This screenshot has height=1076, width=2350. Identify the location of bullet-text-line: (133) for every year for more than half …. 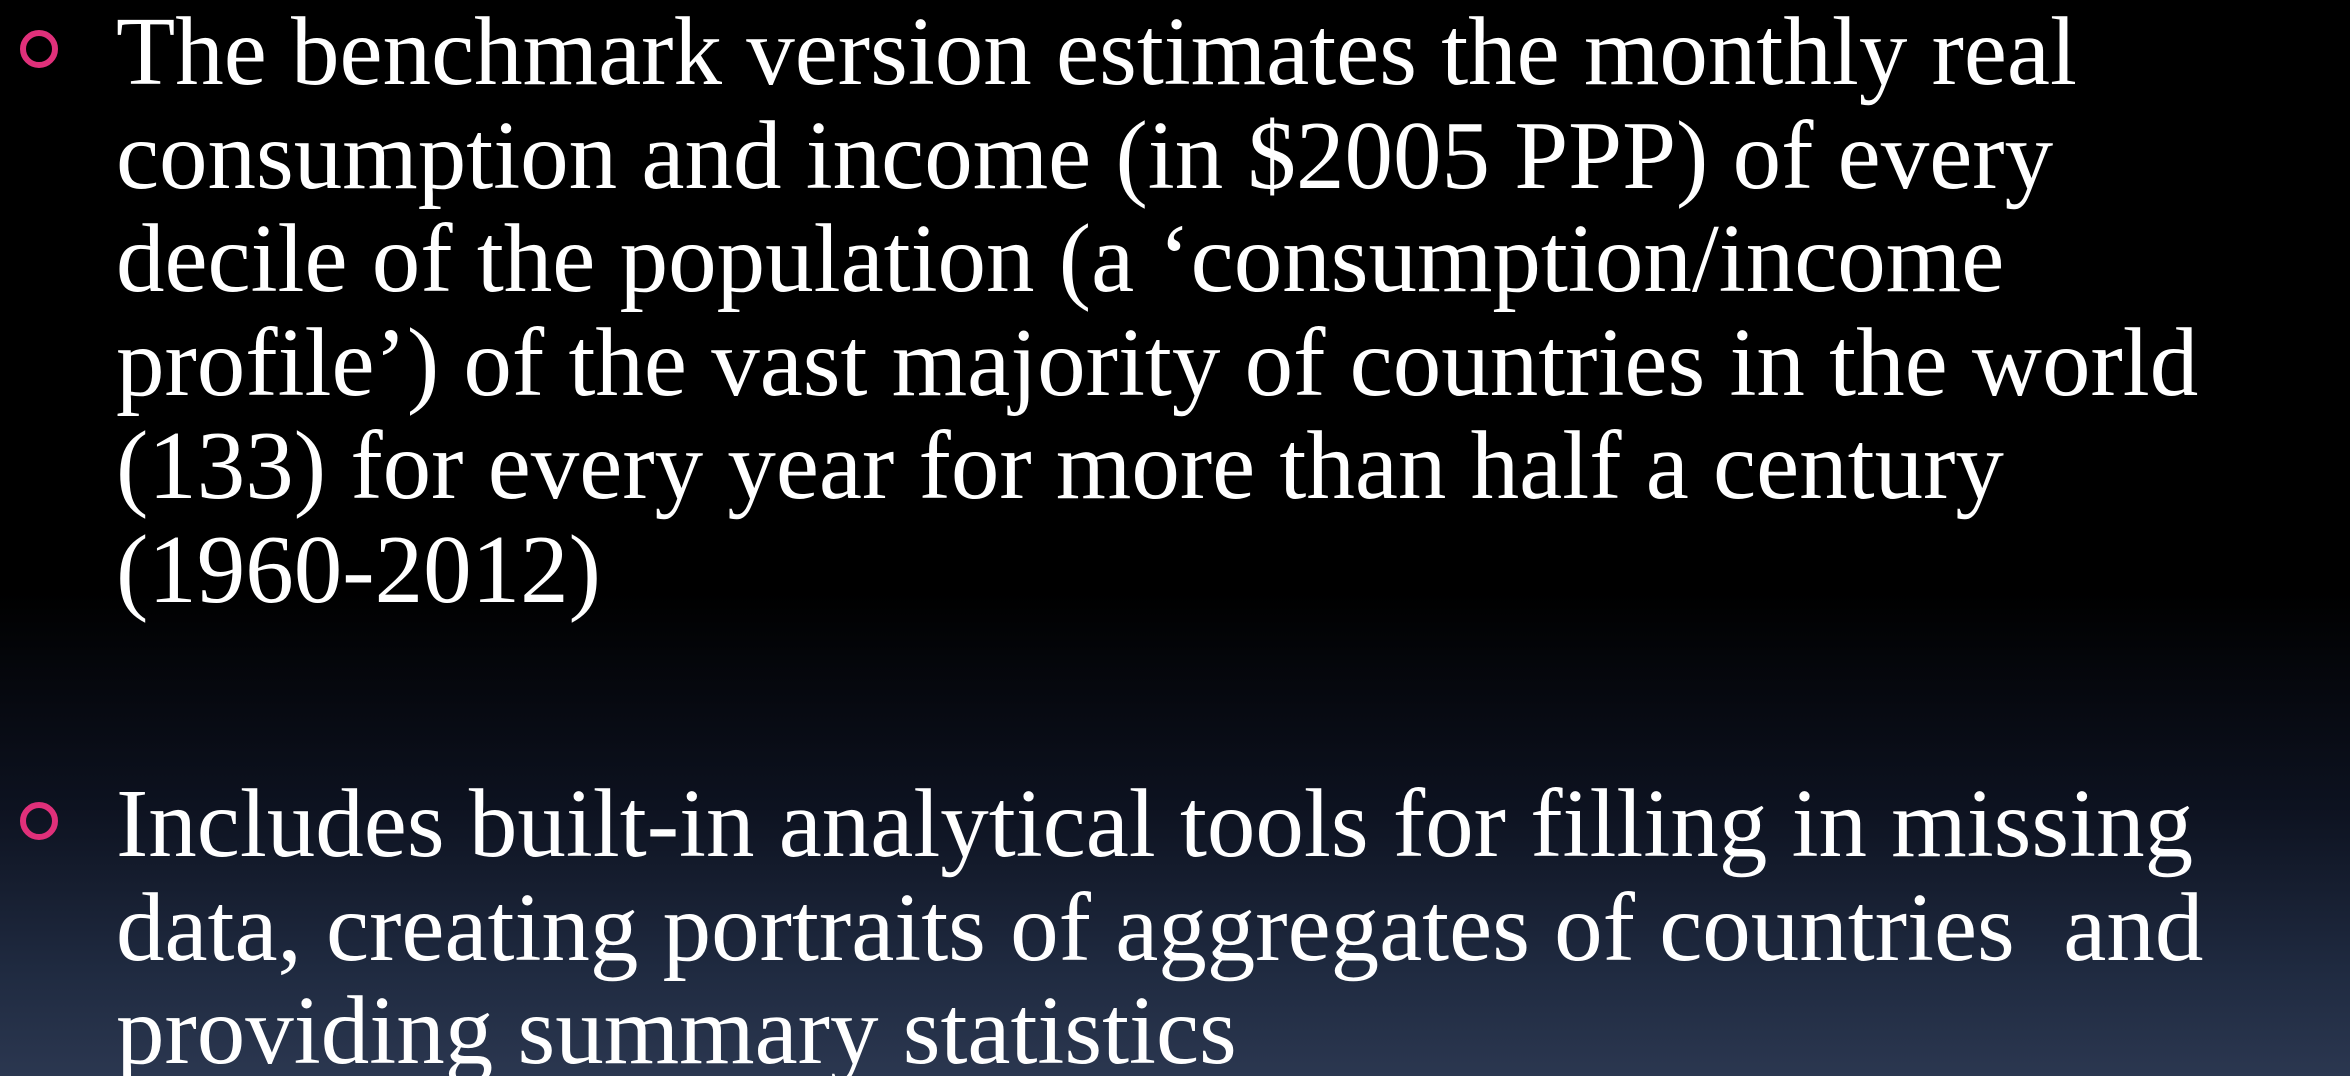
(1060, 465).